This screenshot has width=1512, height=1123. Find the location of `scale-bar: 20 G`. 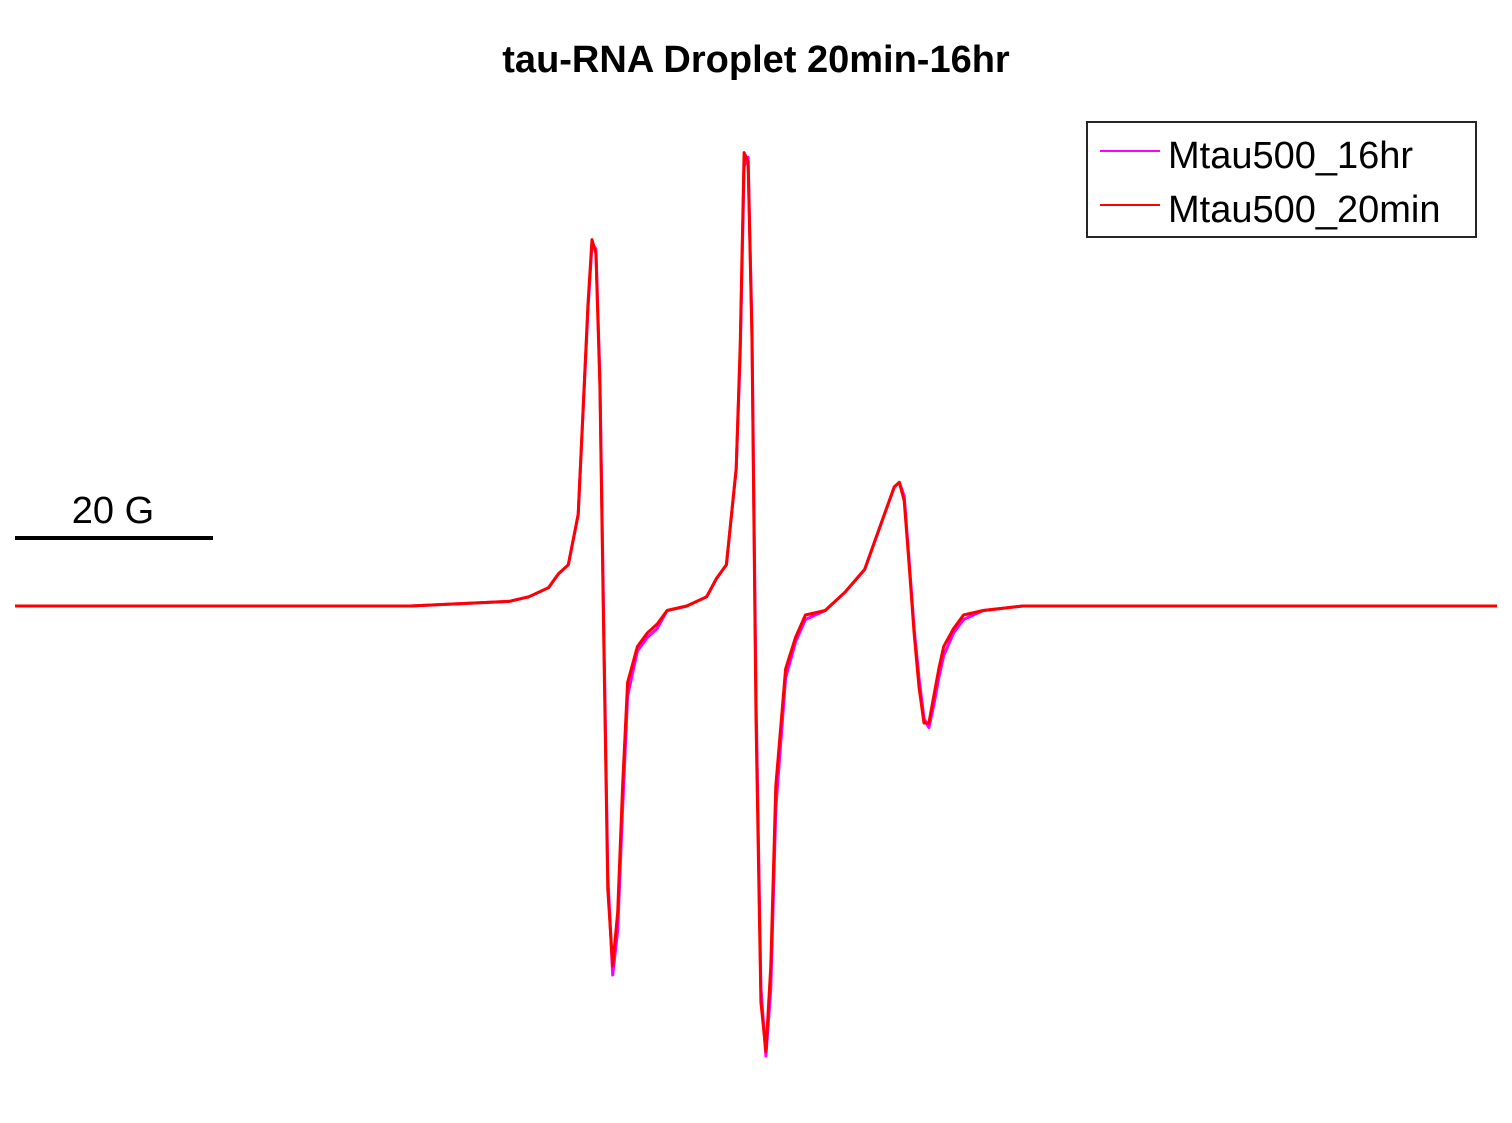

scale-bar: 20 G is located at coordinates (114, 515).